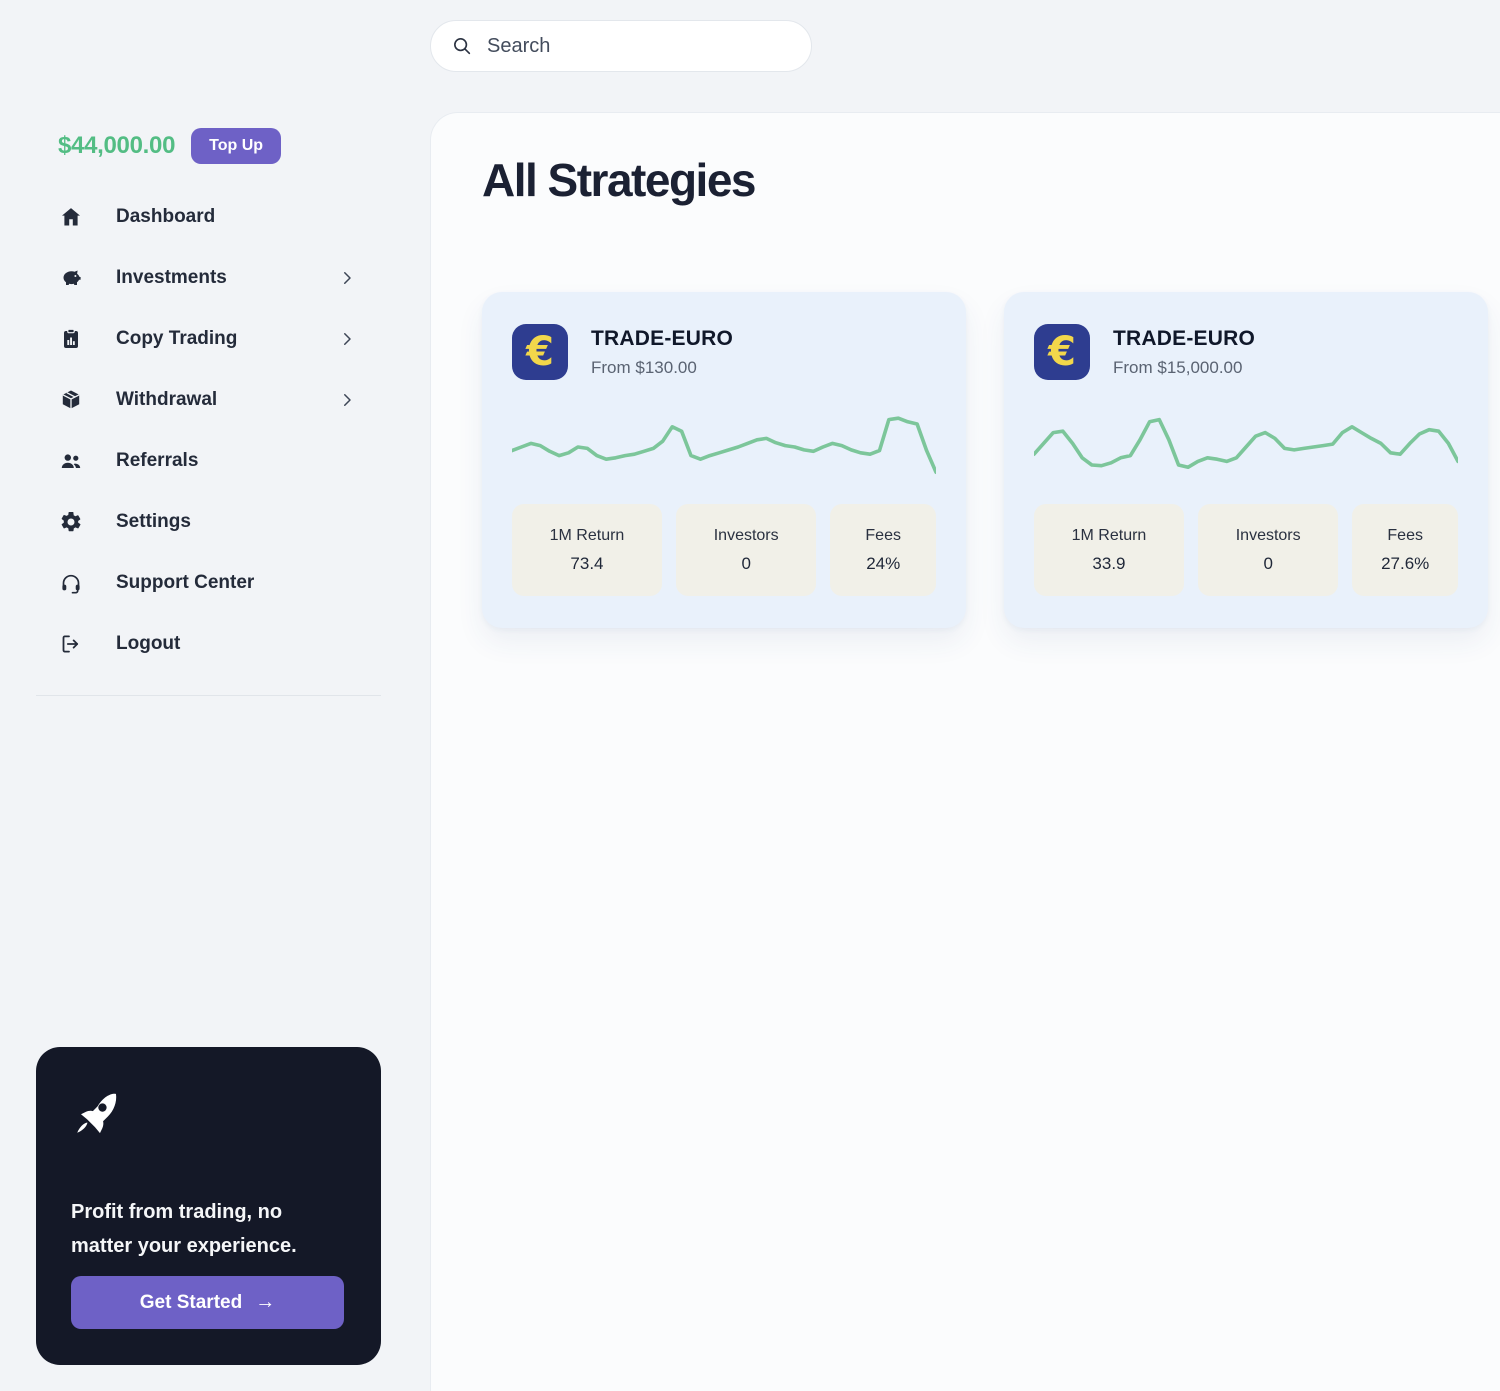 Image resolution: width=1500 pixels, height=1391 pixels. What do you see at coordinates (1405, 563) in the screenshot?
I see `stat-value: 27.6%` at bounding box center [1405, 563].